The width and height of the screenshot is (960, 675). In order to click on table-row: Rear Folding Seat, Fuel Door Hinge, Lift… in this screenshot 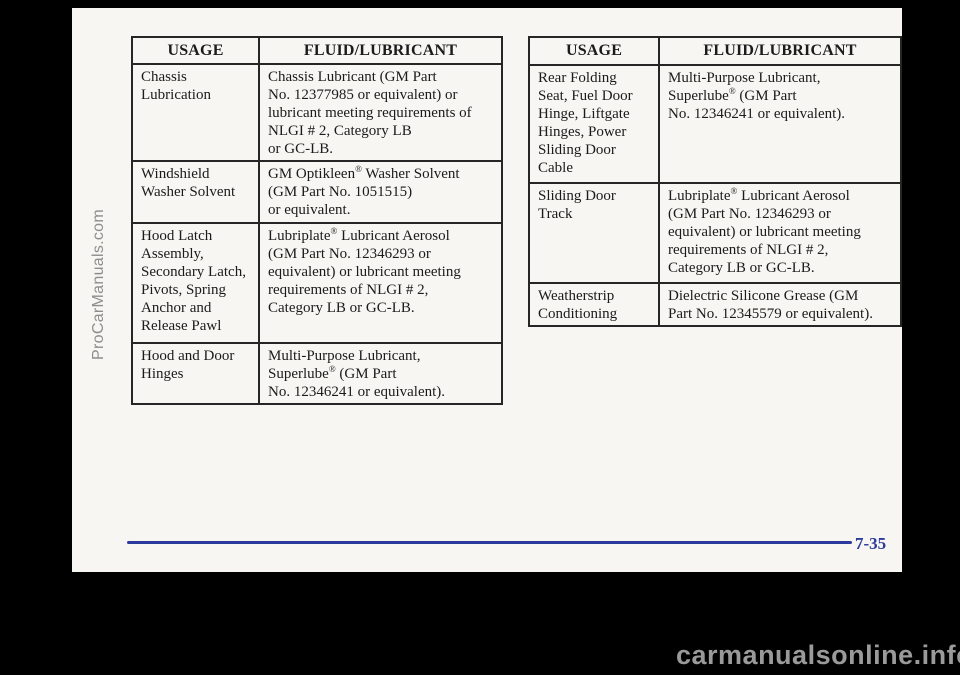, I will do `click(715, 124)`.